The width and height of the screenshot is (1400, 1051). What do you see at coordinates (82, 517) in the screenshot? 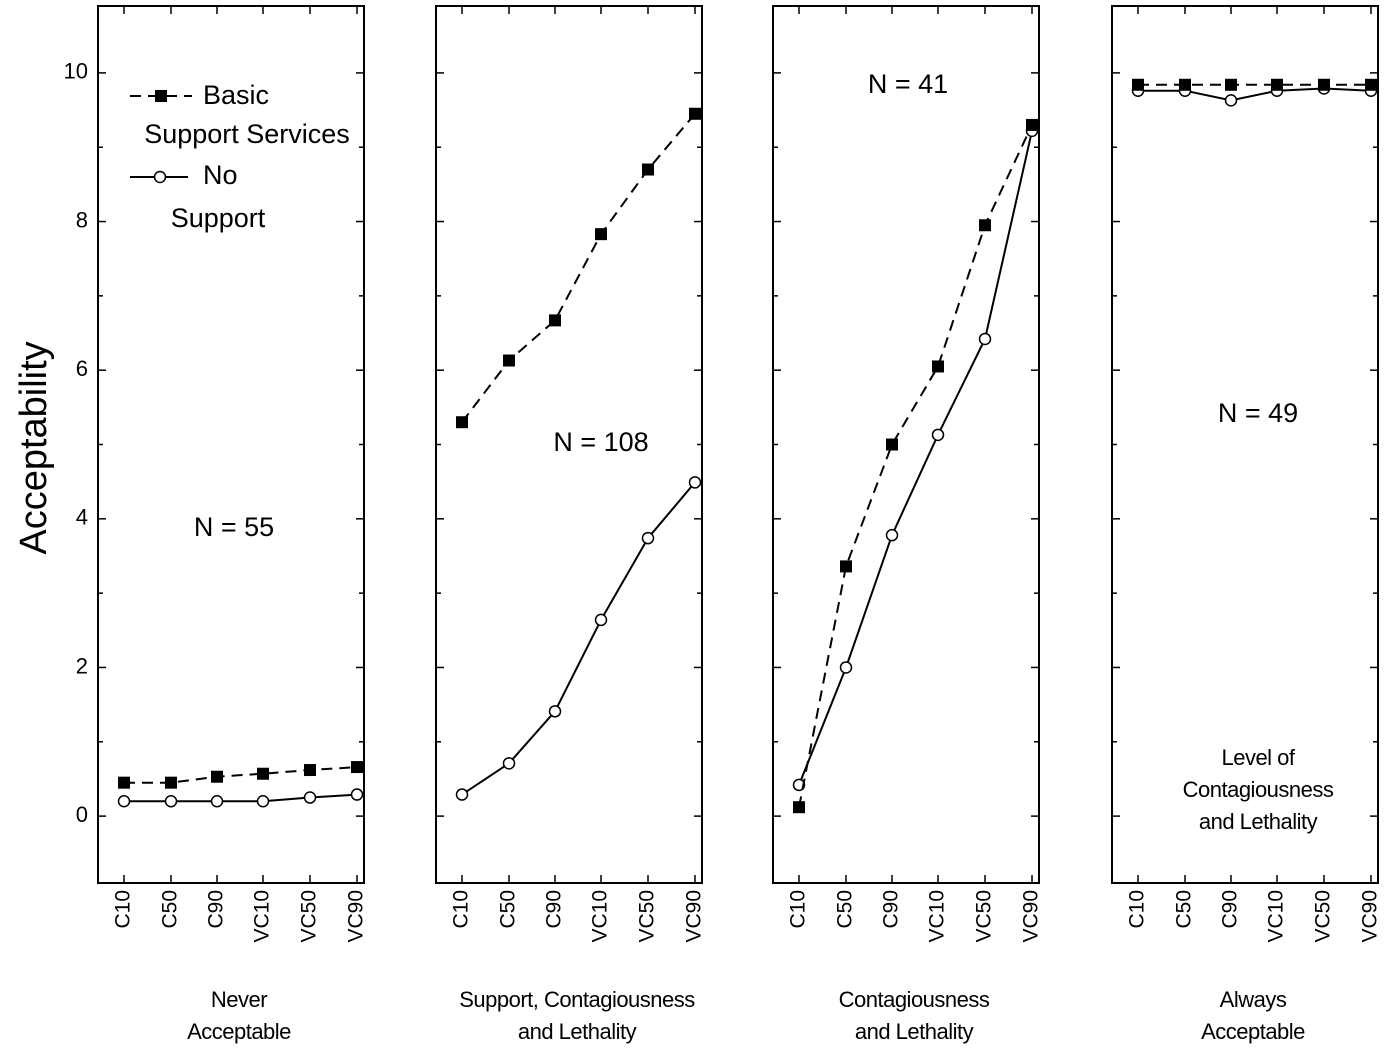
I see `y-tick-label: 4` at bounding box center [82, 517].